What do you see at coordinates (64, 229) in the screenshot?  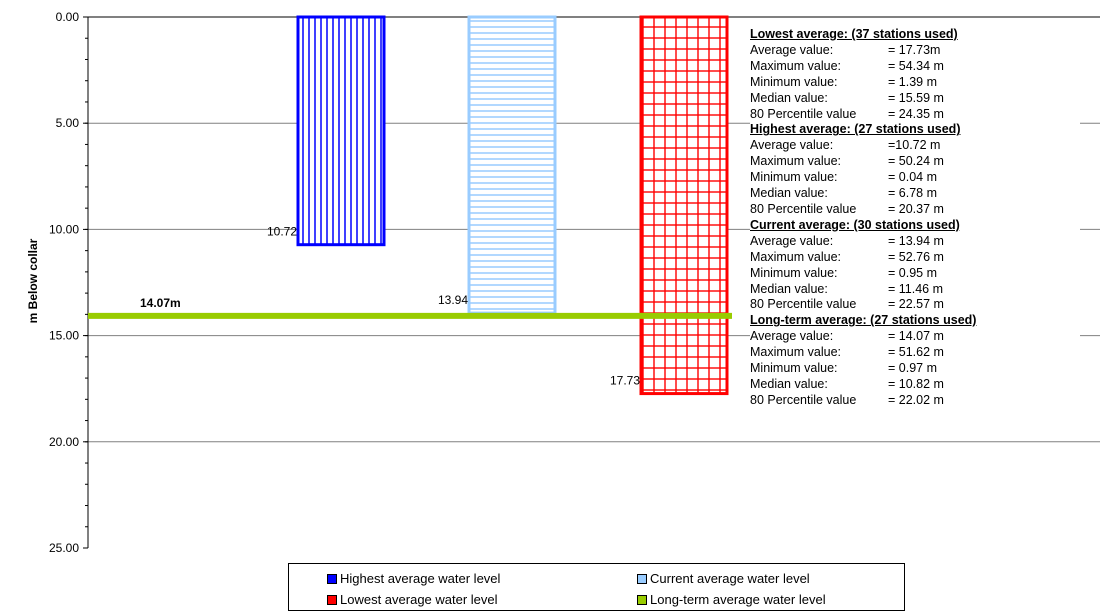 I see `y-tick-label: 10.00` at bounding box center [64, 229].